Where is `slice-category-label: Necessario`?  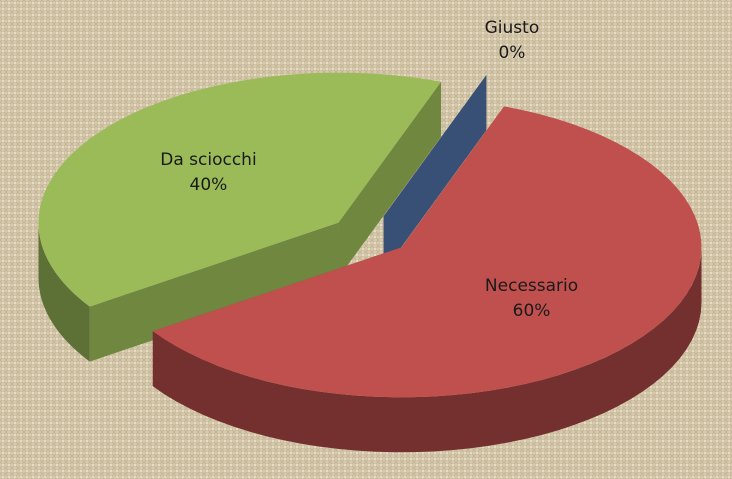
slice-category-label: Necessario is located at coordinates (531, 286).